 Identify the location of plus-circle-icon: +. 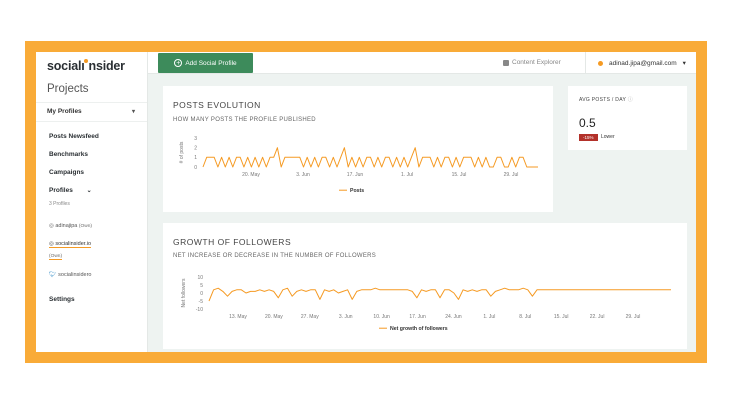
(178, 63).